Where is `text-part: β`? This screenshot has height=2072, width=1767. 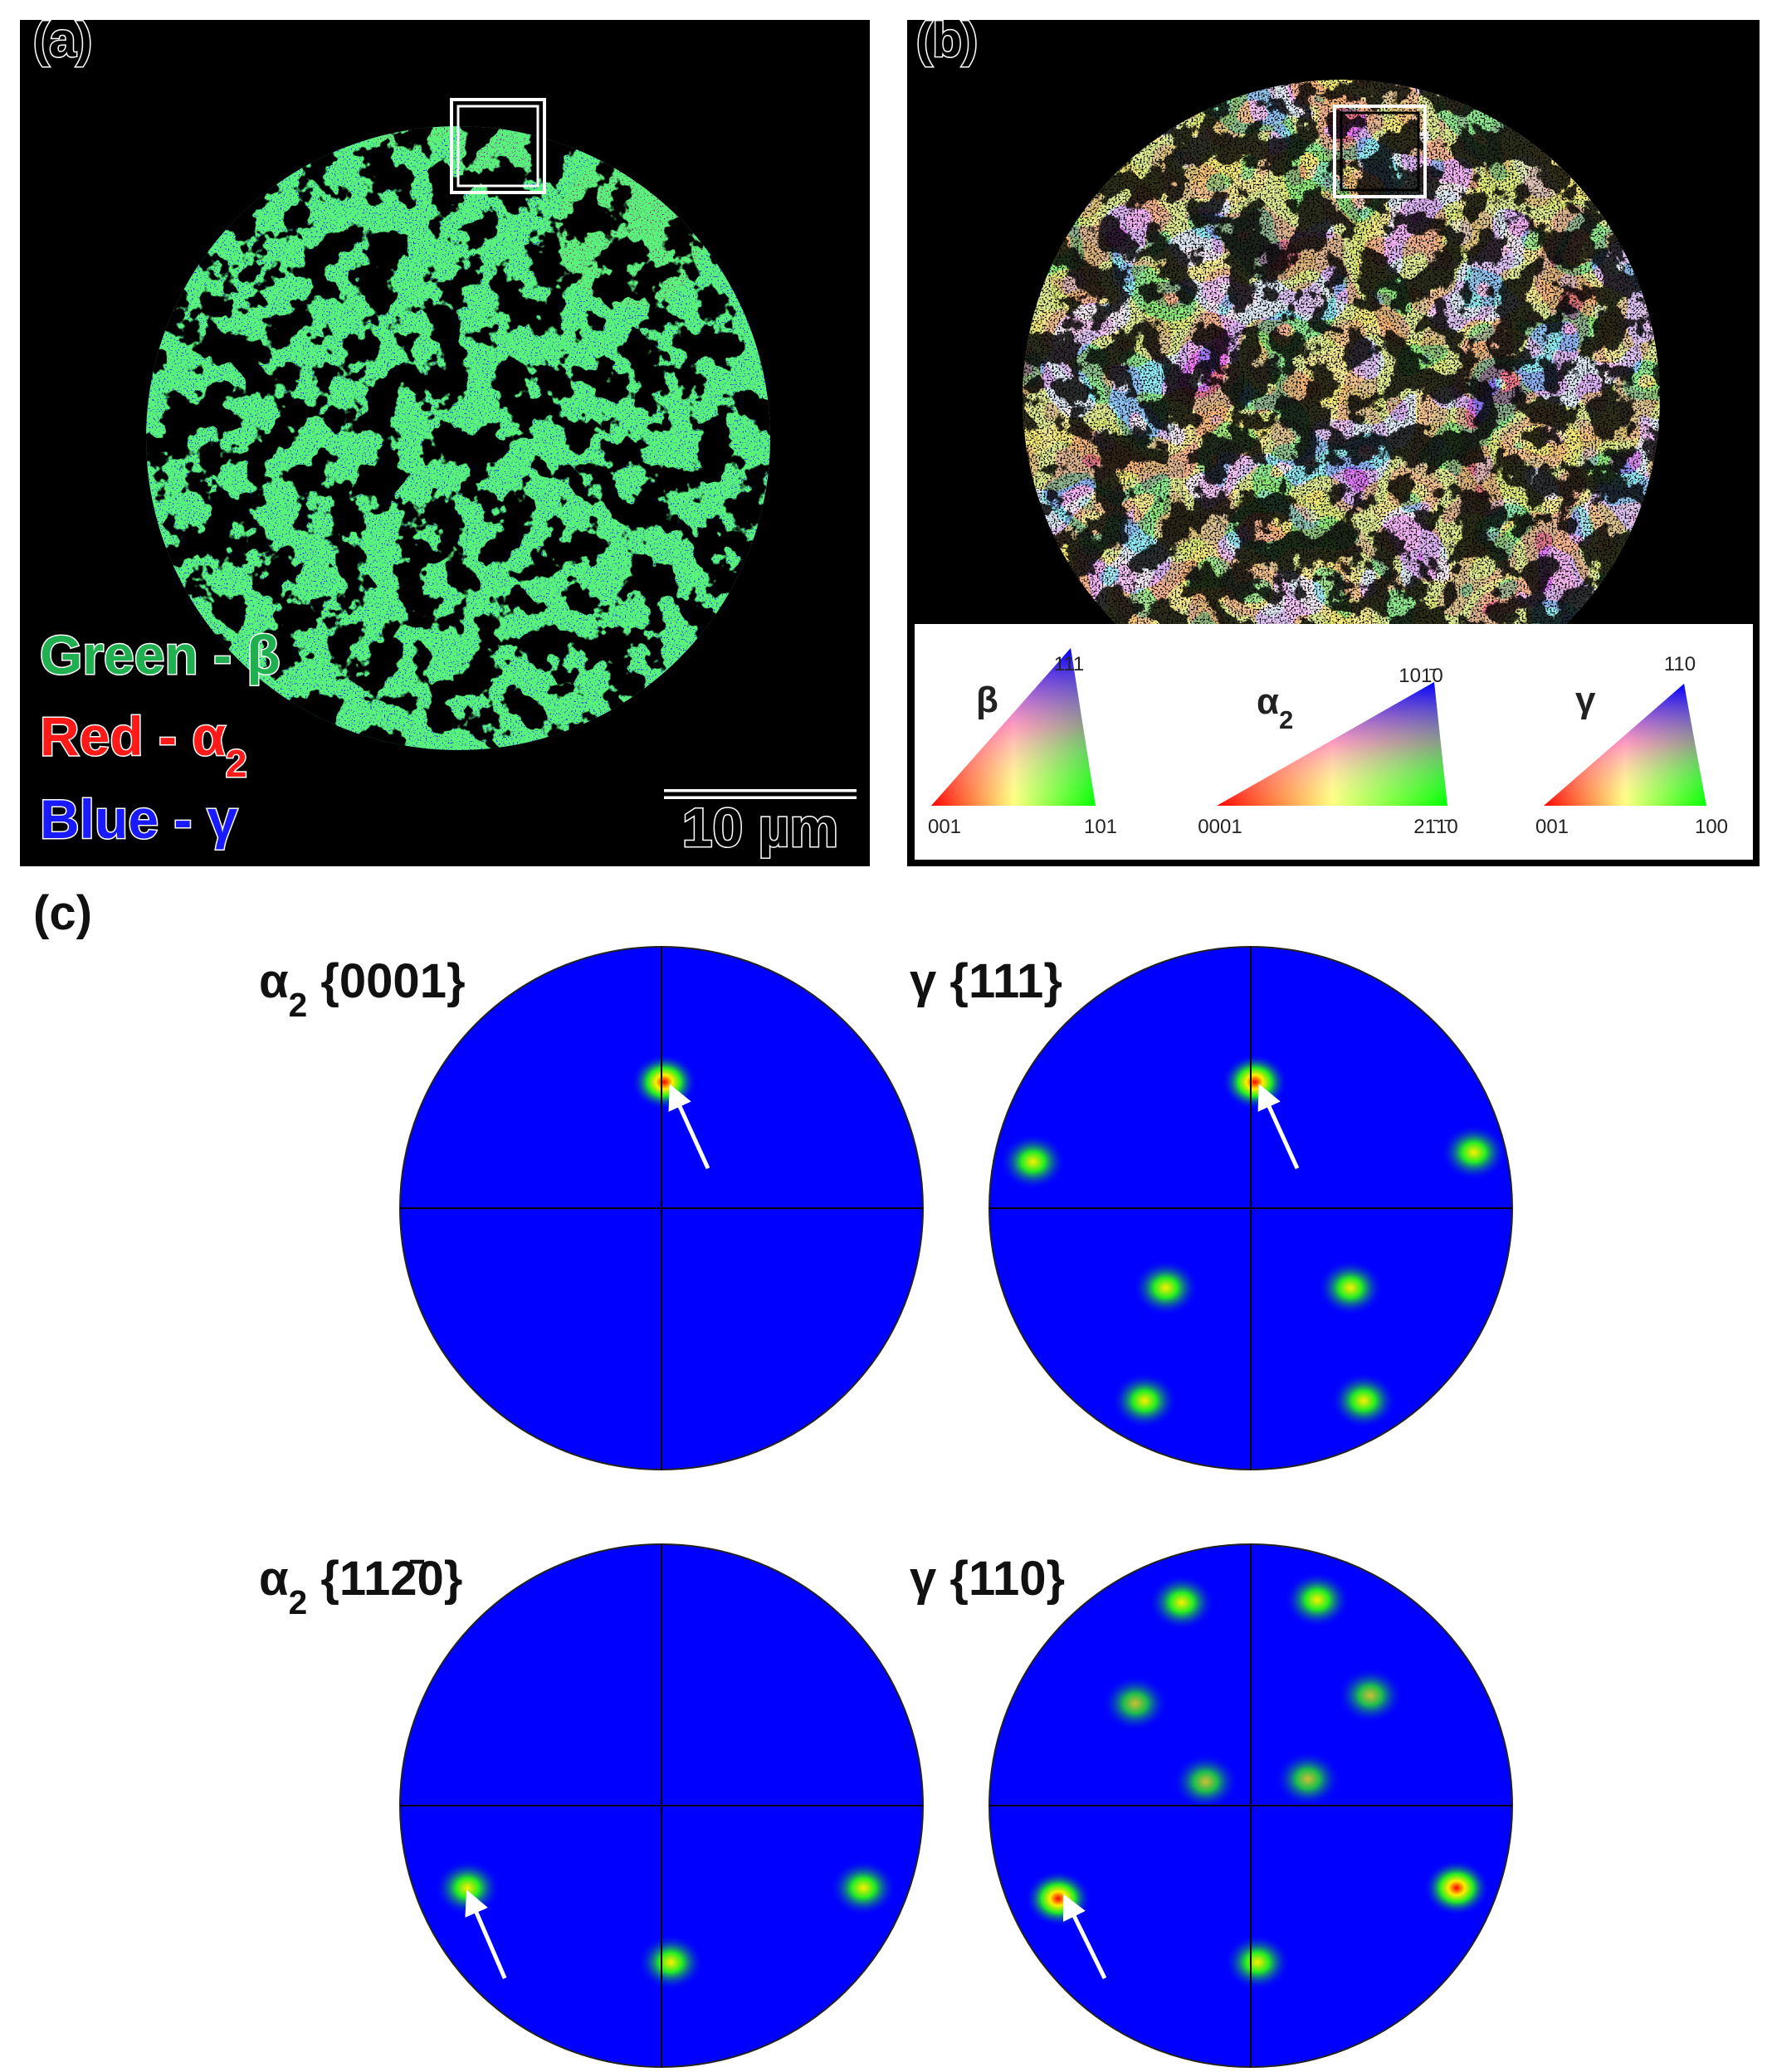 text-part: β is located at coordinates (987, 700).